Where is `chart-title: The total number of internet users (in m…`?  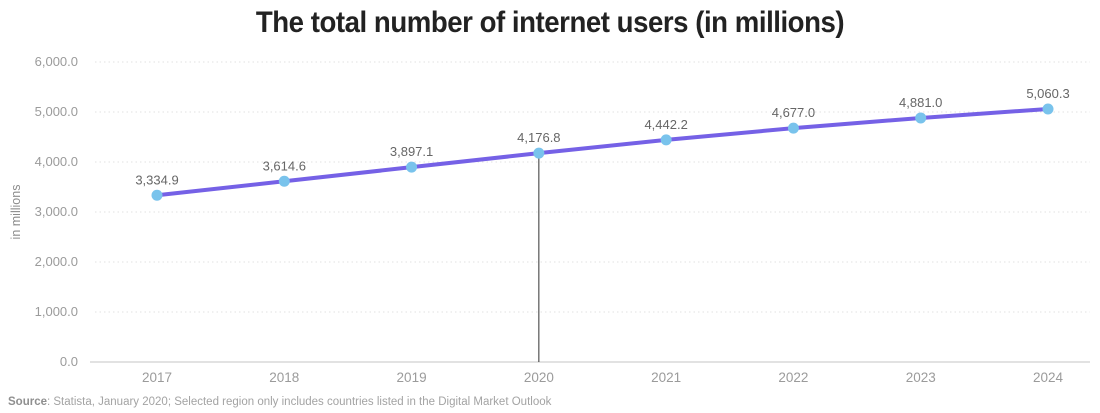 chart-title: The total number of internet users (in m… is located at coordinates (550, 22).